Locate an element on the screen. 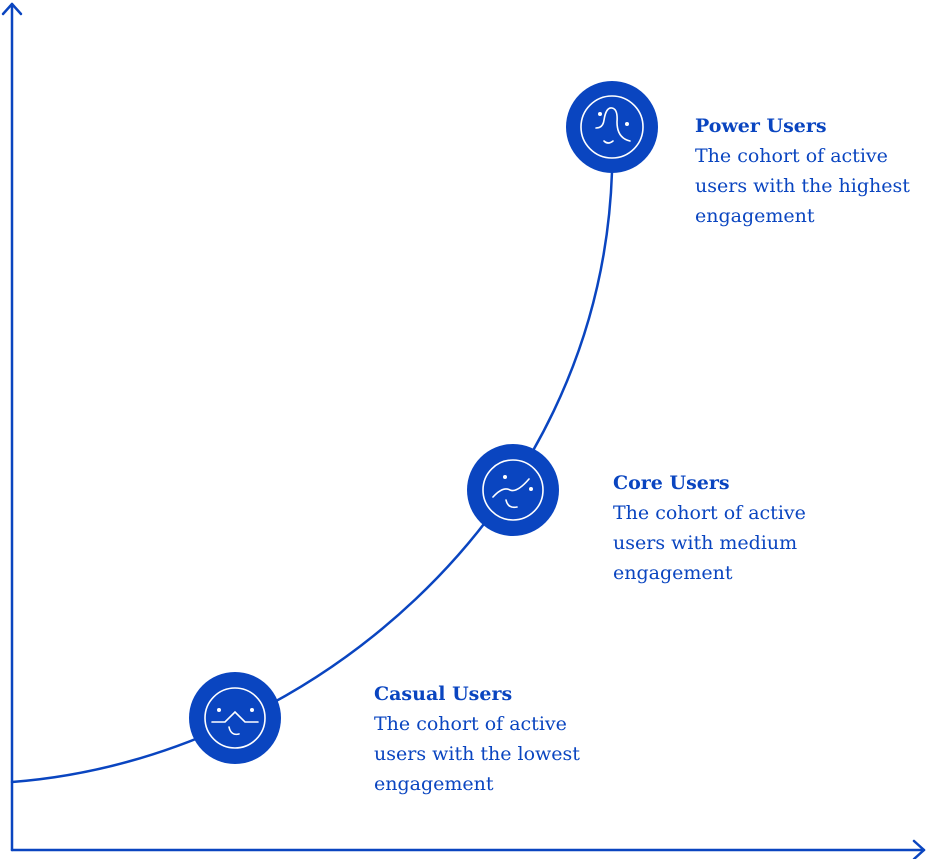  core-users-title: Core Users is located at coordinates (671, 483).